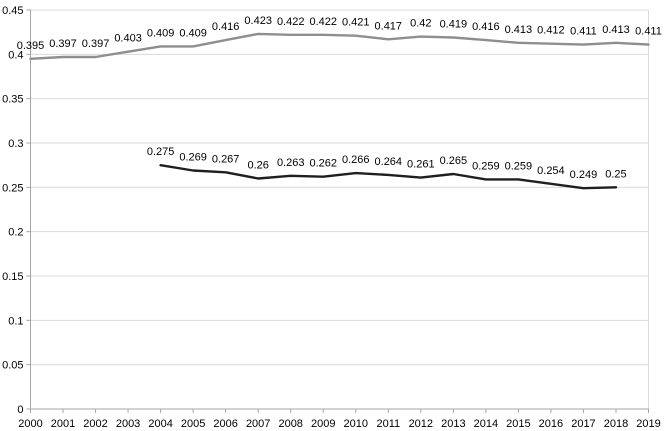  Describe the element at coordinates (12, 277) in the screenshot. I see `y-tick-label: 0.15` at that location.